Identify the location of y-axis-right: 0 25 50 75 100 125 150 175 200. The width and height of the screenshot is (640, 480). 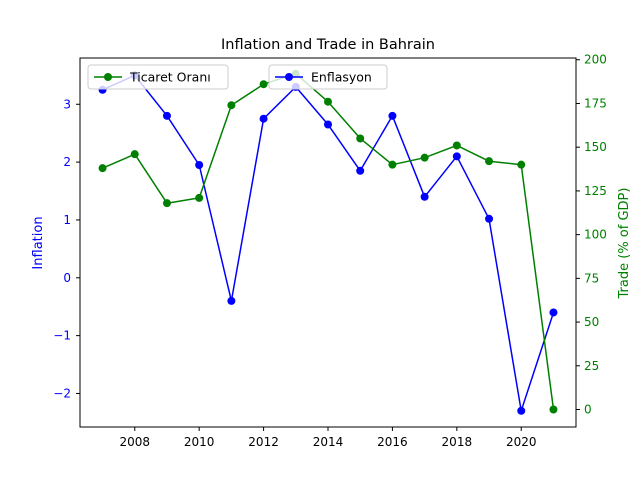
(591, 235).